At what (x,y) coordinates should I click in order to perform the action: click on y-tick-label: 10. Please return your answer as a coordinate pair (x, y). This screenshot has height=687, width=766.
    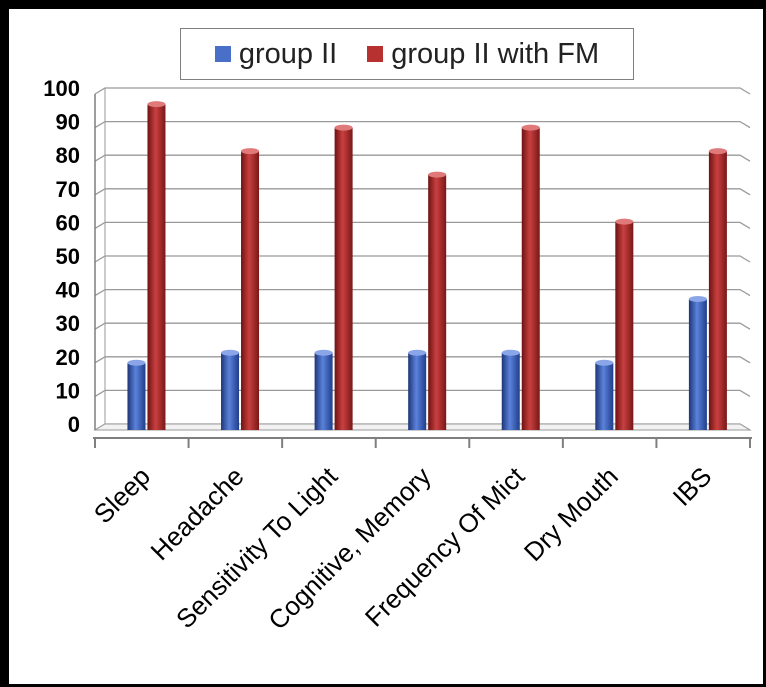
    Looking at the image, I should click on (68, 390).